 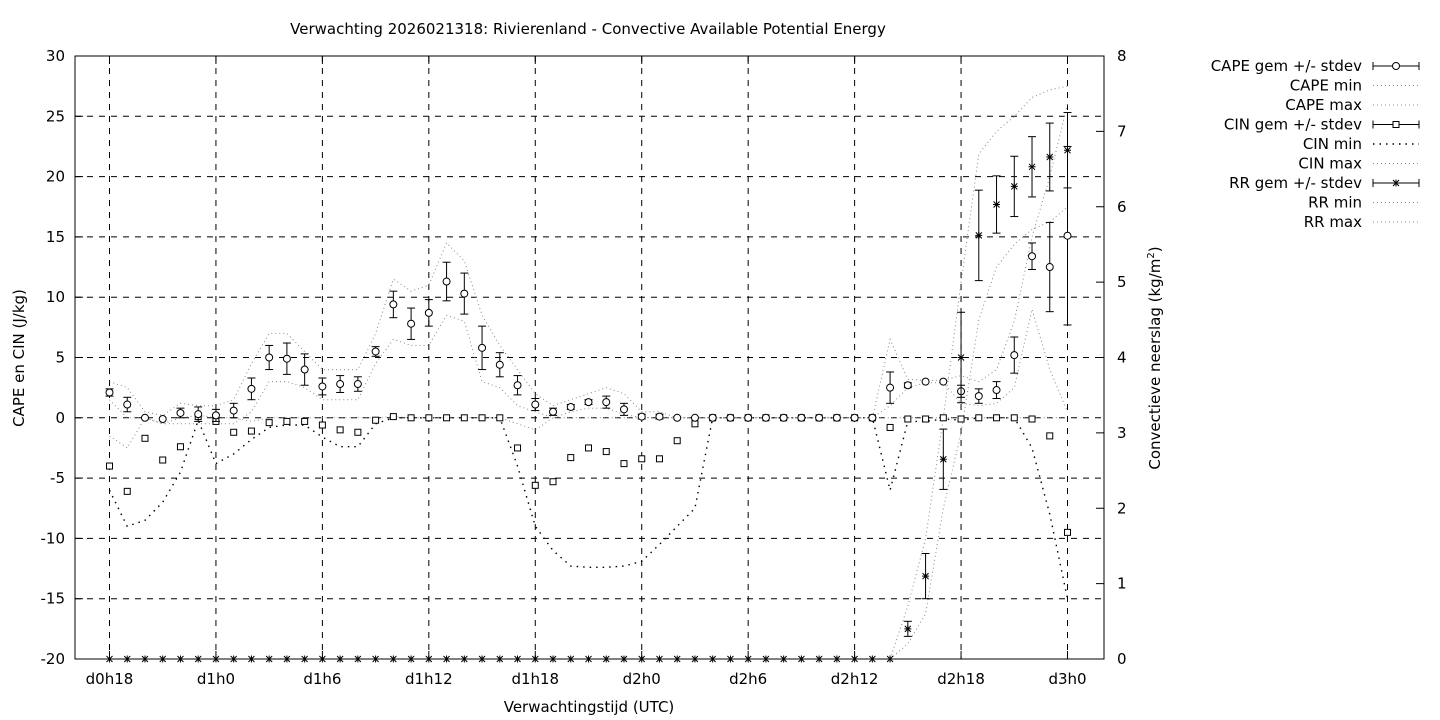 I want to click on y2-tick-label: 6, so click(x=1122, y=207).